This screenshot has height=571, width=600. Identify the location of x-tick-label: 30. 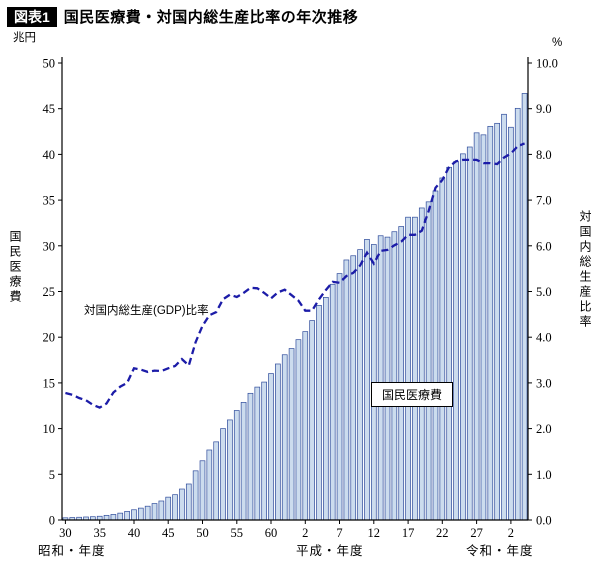
(65, 533).